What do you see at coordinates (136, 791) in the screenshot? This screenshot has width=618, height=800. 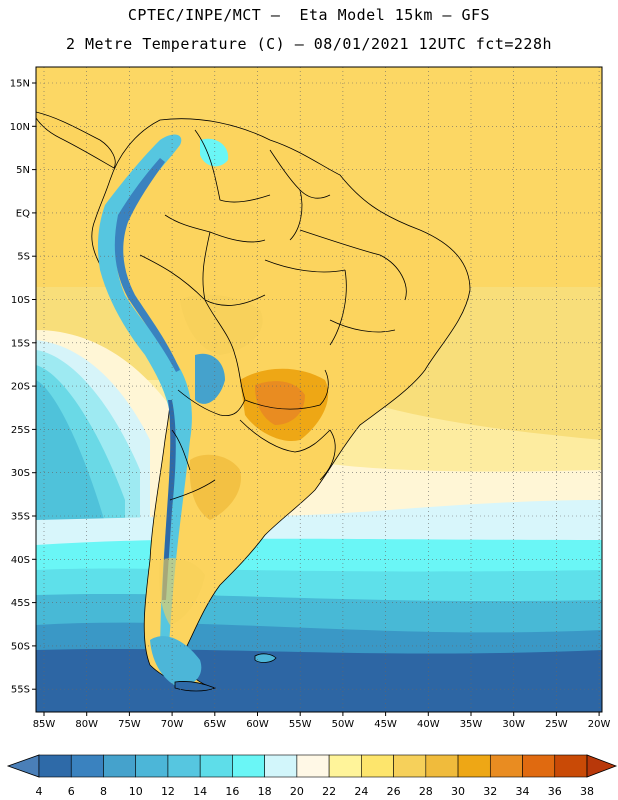 I see `colorbar-label-10: 10` at bounding box center [136, 791].